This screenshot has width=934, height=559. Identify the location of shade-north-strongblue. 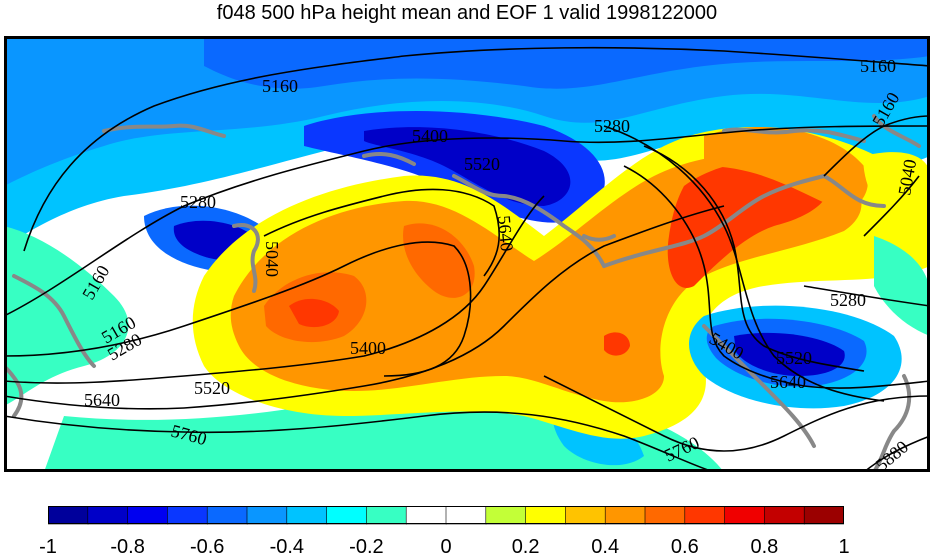
(567, 62).